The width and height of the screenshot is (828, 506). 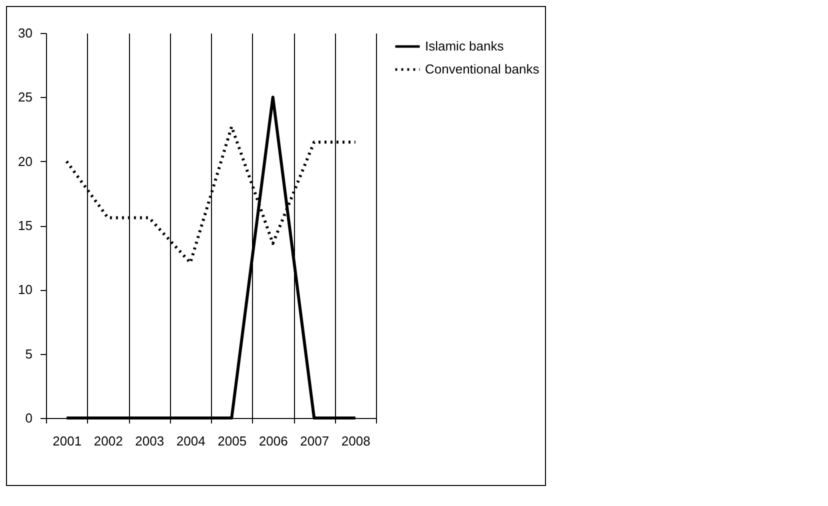 What do you see at coordinates (25, 33) in the screenshot?
I see `y-tick-label: 30` at bounding box center [25, 33].